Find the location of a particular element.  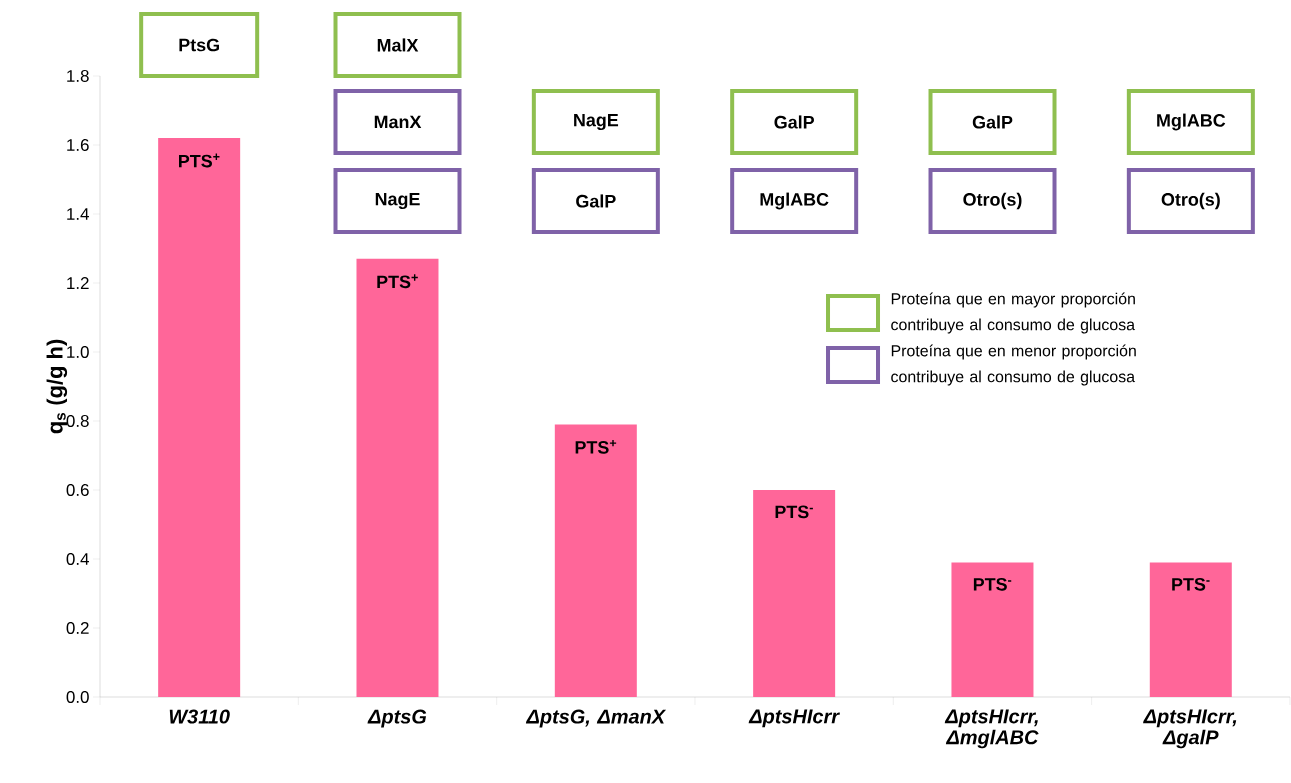

y-tick-label: 0.6 is located at coordinates (77, 490).